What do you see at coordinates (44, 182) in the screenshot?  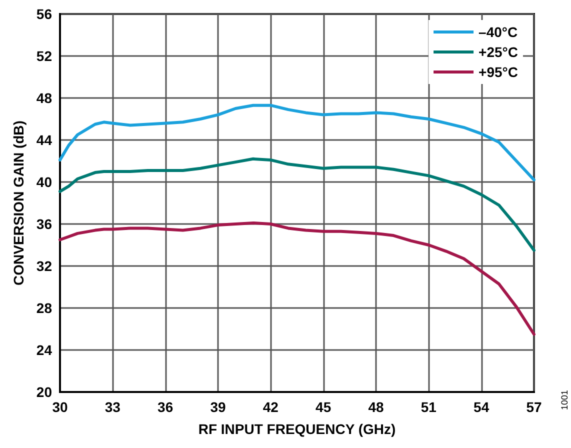 I see `y-tick-label: 40` at bounding box center [44, 182].